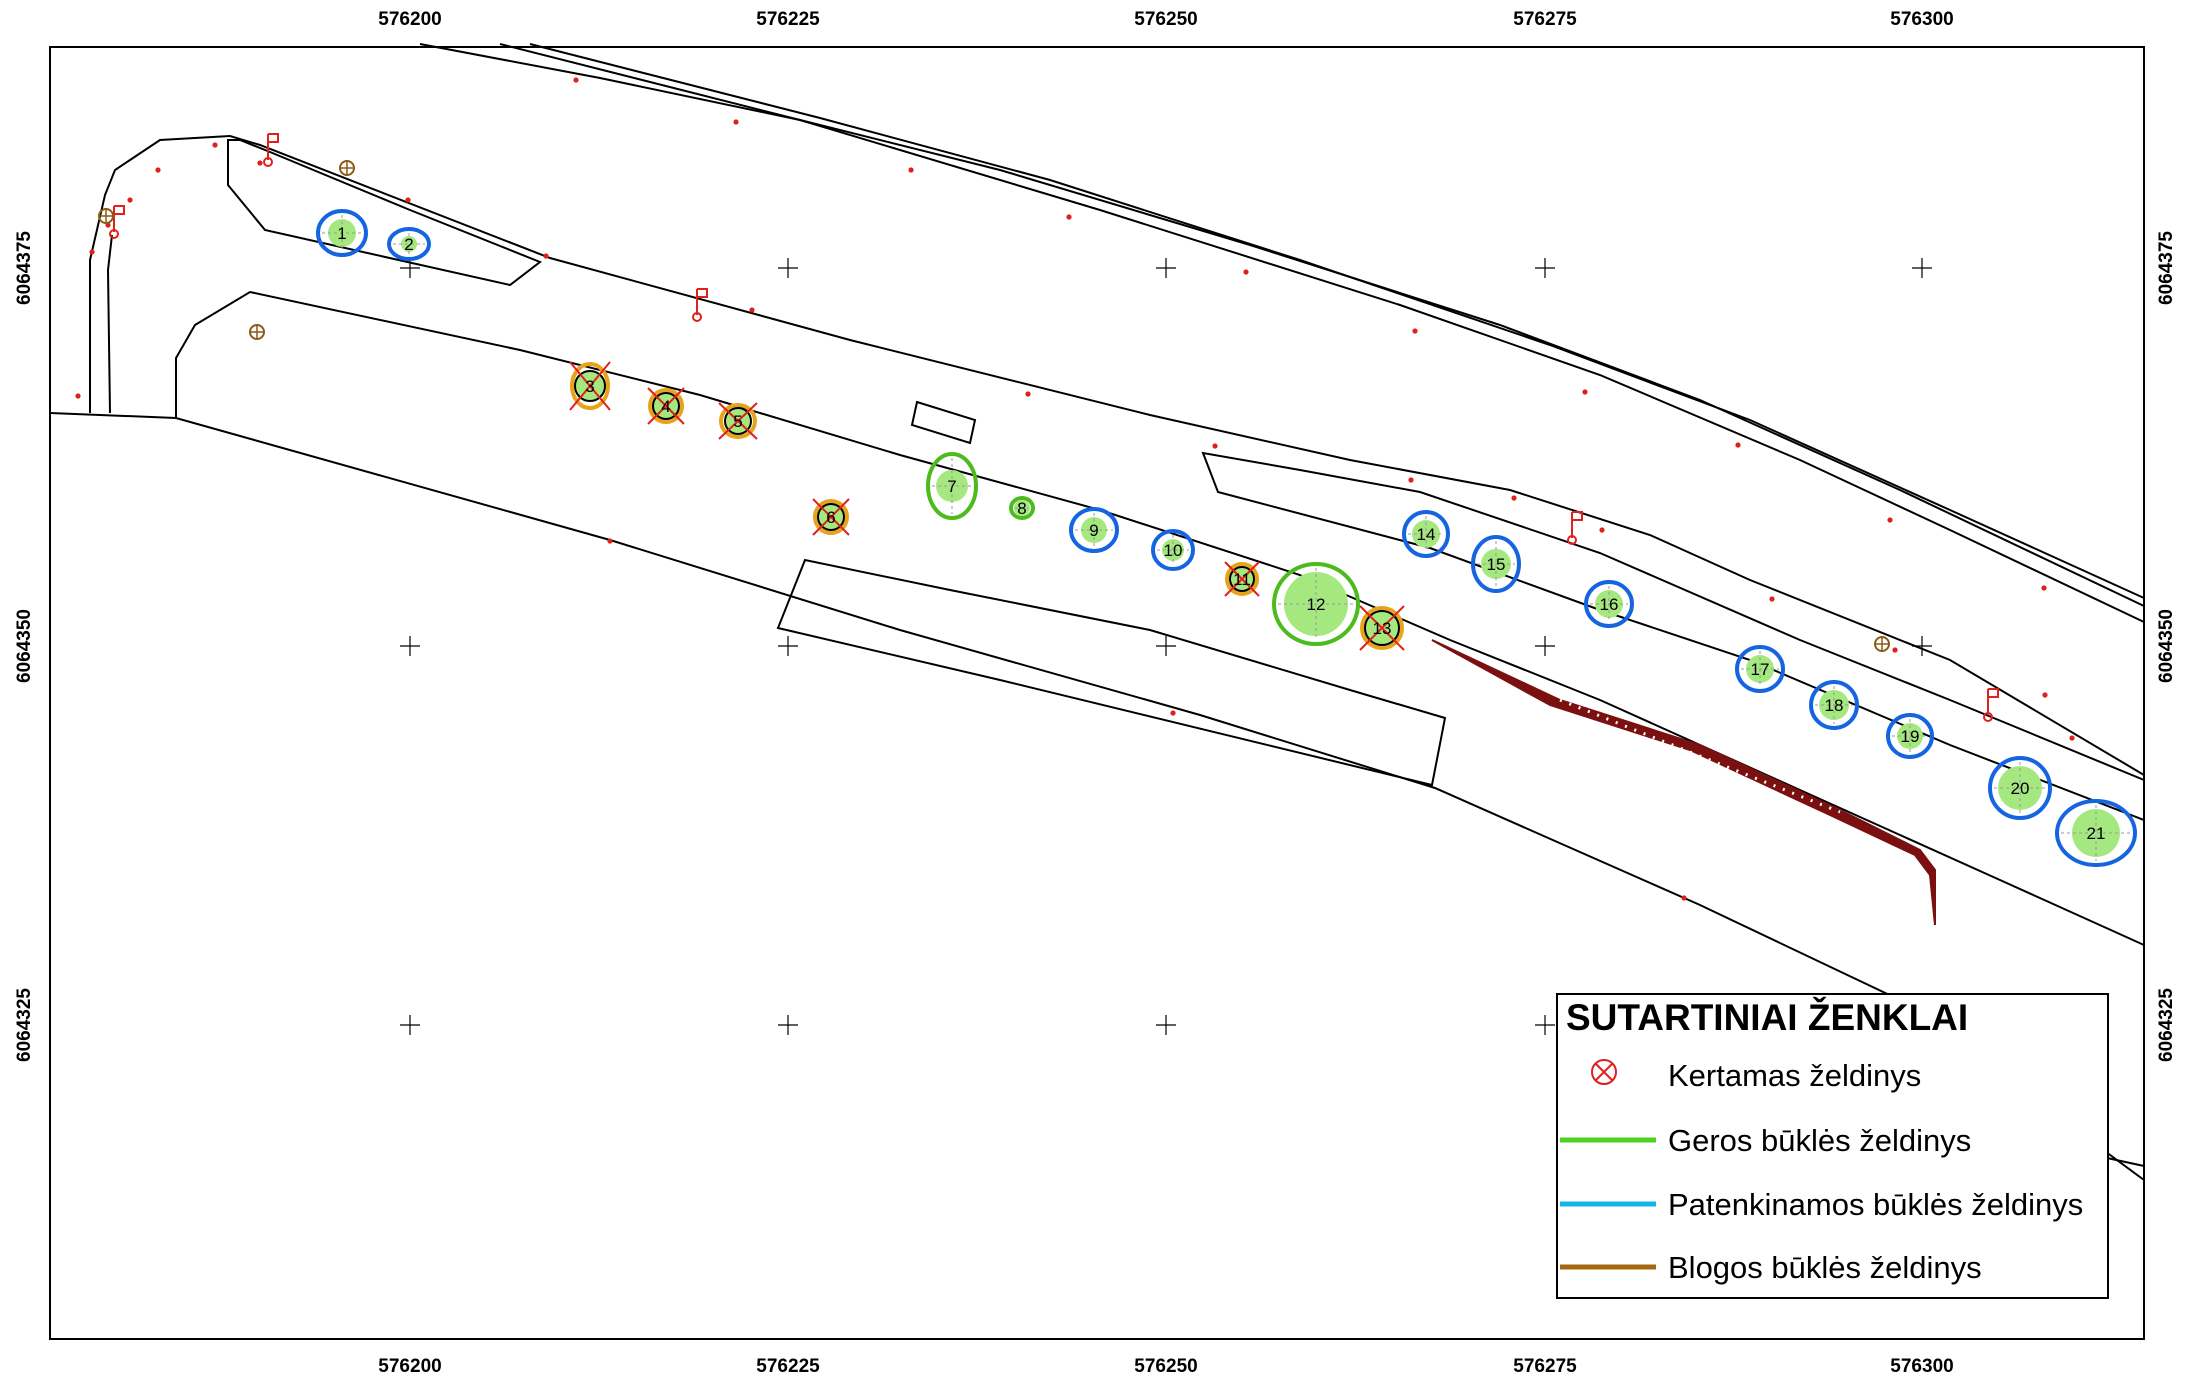 This screenshot has height=1379, width=2186. What do you see at coordinates (1921, 19) in the screenshot?
I see `x-tick-top: 576300` at bounding box center [1921, 19].